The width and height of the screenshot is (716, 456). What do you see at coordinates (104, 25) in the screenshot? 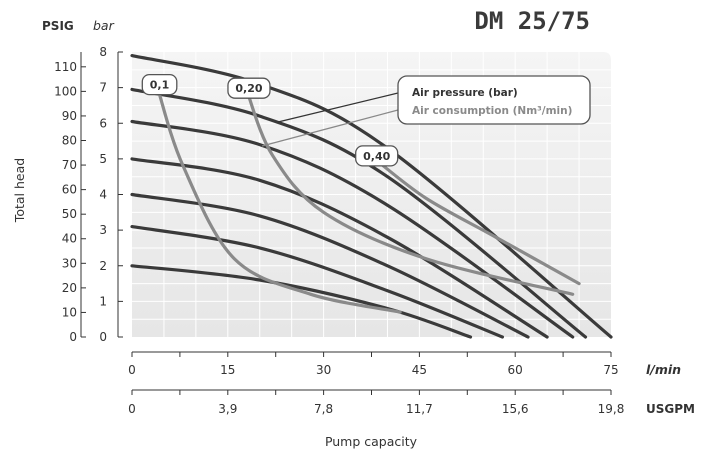
I see `y-primary-unit: bar` at bounding box center [104, 25].